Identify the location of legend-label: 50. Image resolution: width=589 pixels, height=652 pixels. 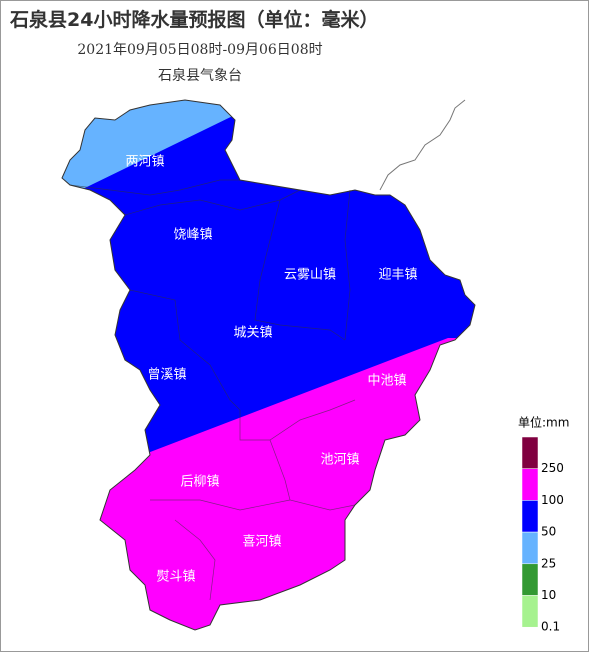
(548, 532).